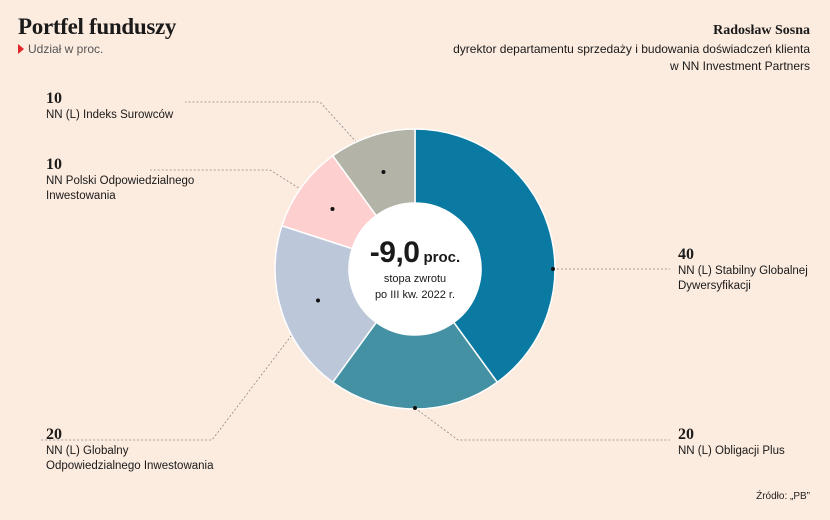  Describe the element at coordinates (326, 304) in the screenshot. I see `donut-slice-globalny` at that location.